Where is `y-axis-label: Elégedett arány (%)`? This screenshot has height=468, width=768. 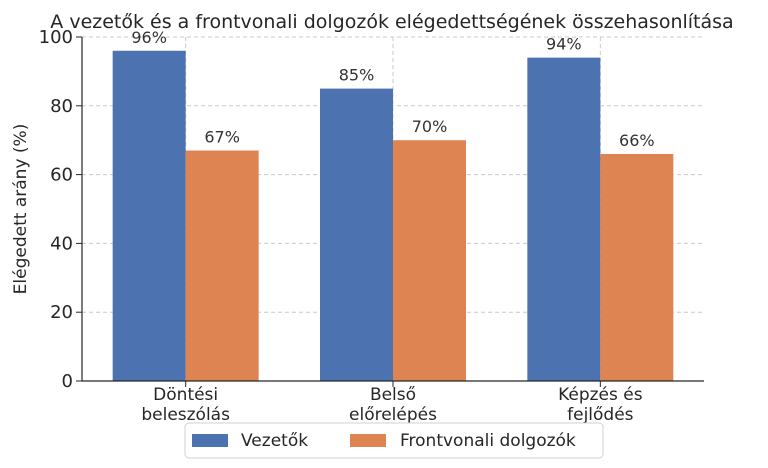
y-axis-label: Elégedett arány (%) is located at coordinates (21, 209).